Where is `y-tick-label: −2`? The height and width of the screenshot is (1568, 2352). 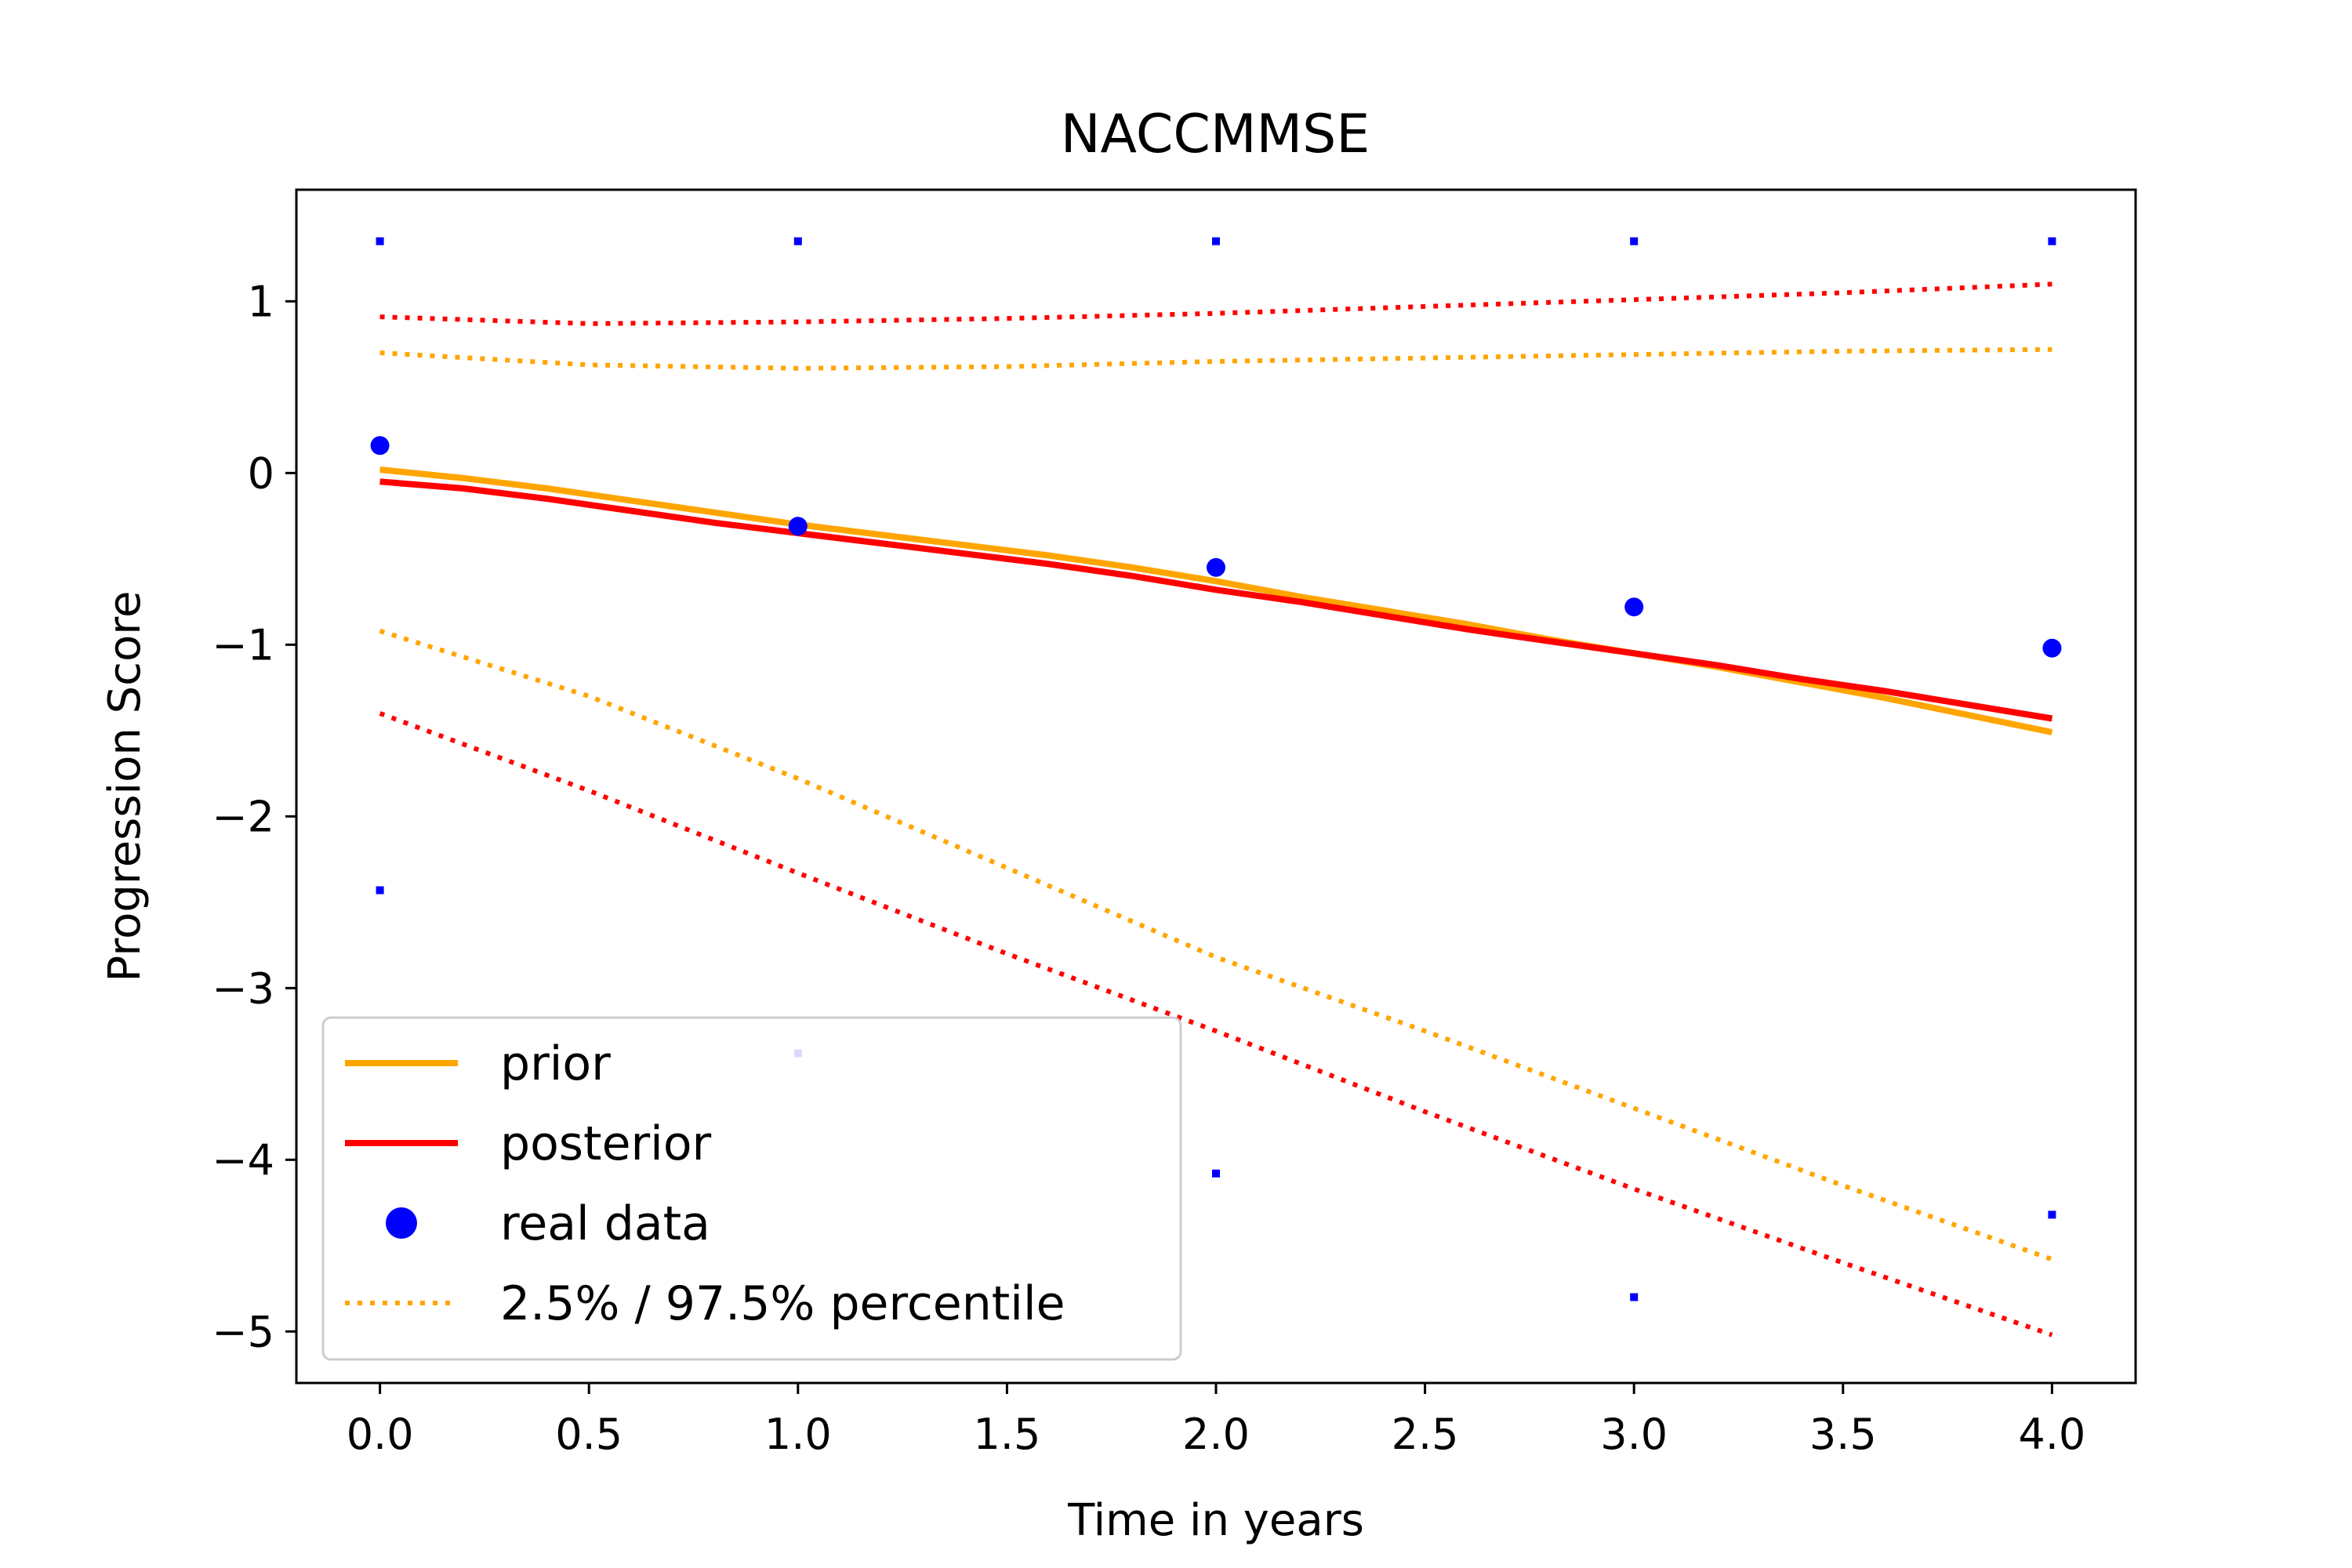 y-tick-label: −2 is located at coordinates (243, 816).